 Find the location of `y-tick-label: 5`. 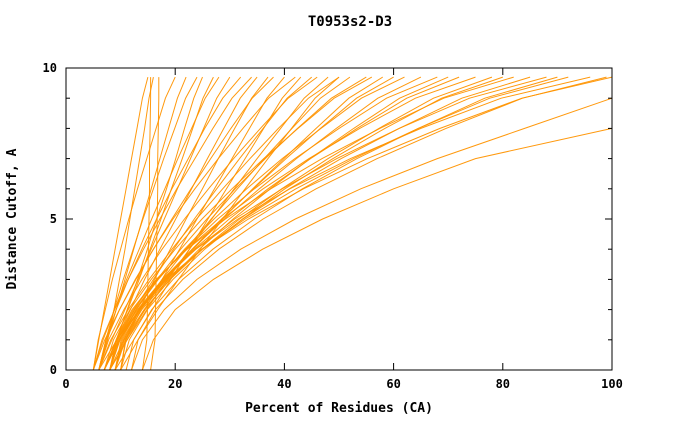

y-tick-label: 5 is located at coordinates (53, 219).